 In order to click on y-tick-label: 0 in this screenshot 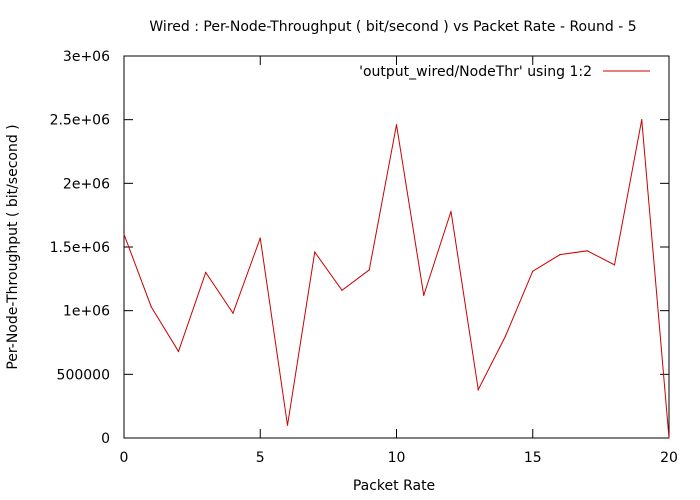, I will do `click(105, 439)`.